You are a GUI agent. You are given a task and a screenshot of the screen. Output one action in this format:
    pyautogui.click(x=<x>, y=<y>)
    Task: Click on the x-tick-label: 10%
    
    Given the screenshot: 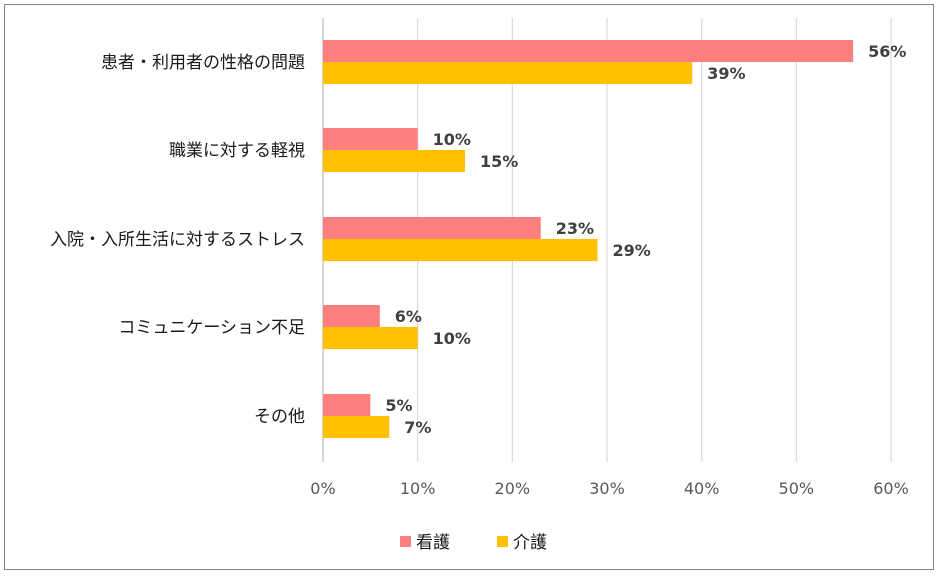 What is the action you would take?
    pyautogui.click(x=418, y=488)
    